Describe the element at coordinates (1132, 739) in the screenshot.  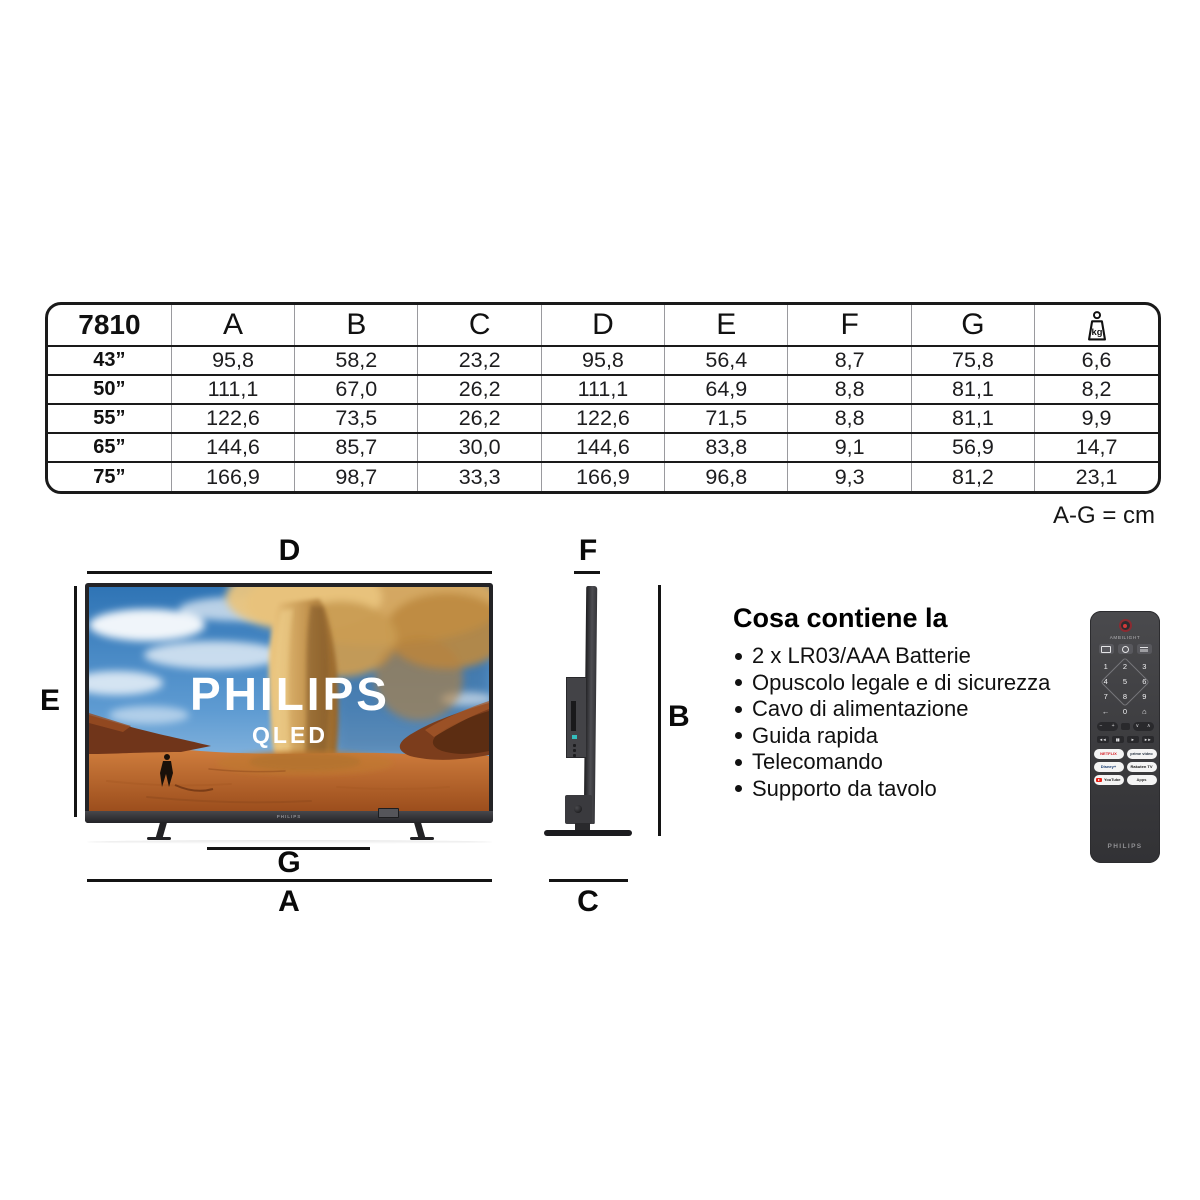
I see `remote-play-button: ►` at that location.